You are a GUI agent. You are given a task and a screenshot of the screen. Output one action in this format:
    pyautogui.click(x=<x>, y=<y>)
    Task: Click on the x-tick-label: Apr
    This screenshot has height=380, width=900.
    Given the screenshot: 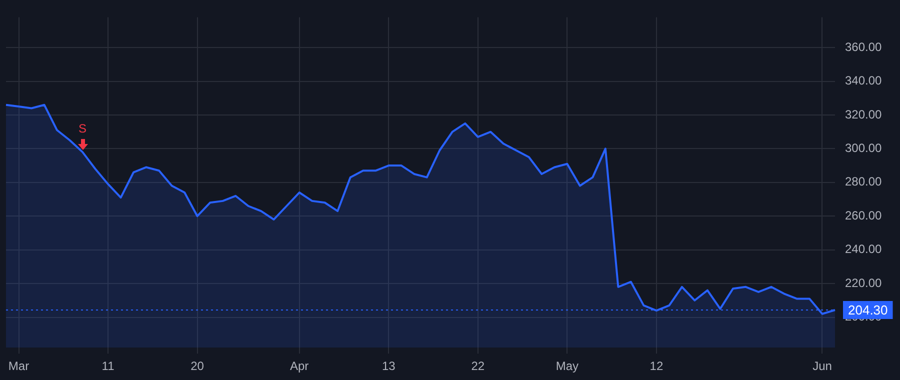 What is the action you would take?
    pyautogui.click(x=299, y=366)
    